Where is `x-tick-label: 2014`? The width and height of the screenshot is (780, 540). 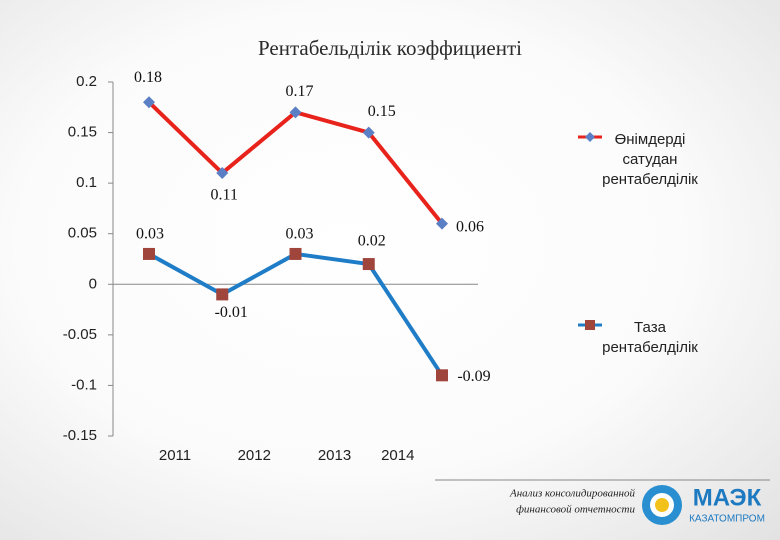 x-tick-label: 2014 is located at coordinates (397, 455).